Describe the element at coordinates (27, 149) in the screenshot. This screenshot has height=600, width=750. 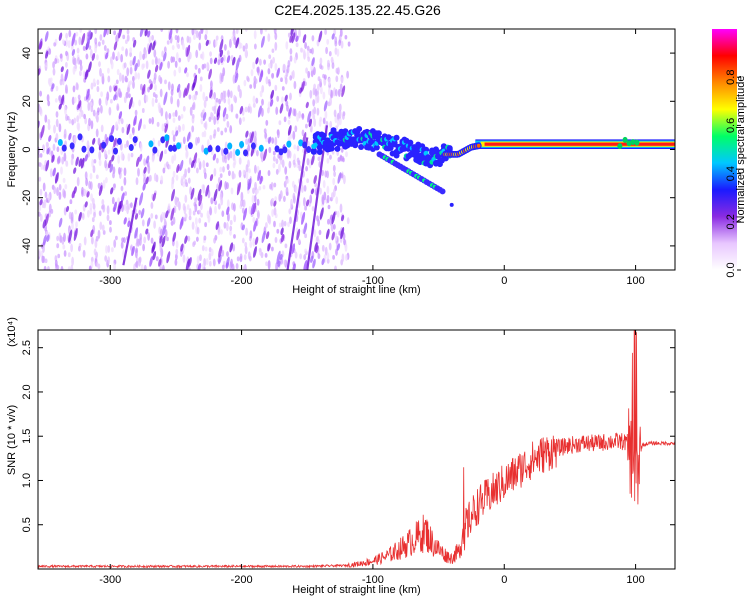
I see `y-tick-label: 0` at that location.